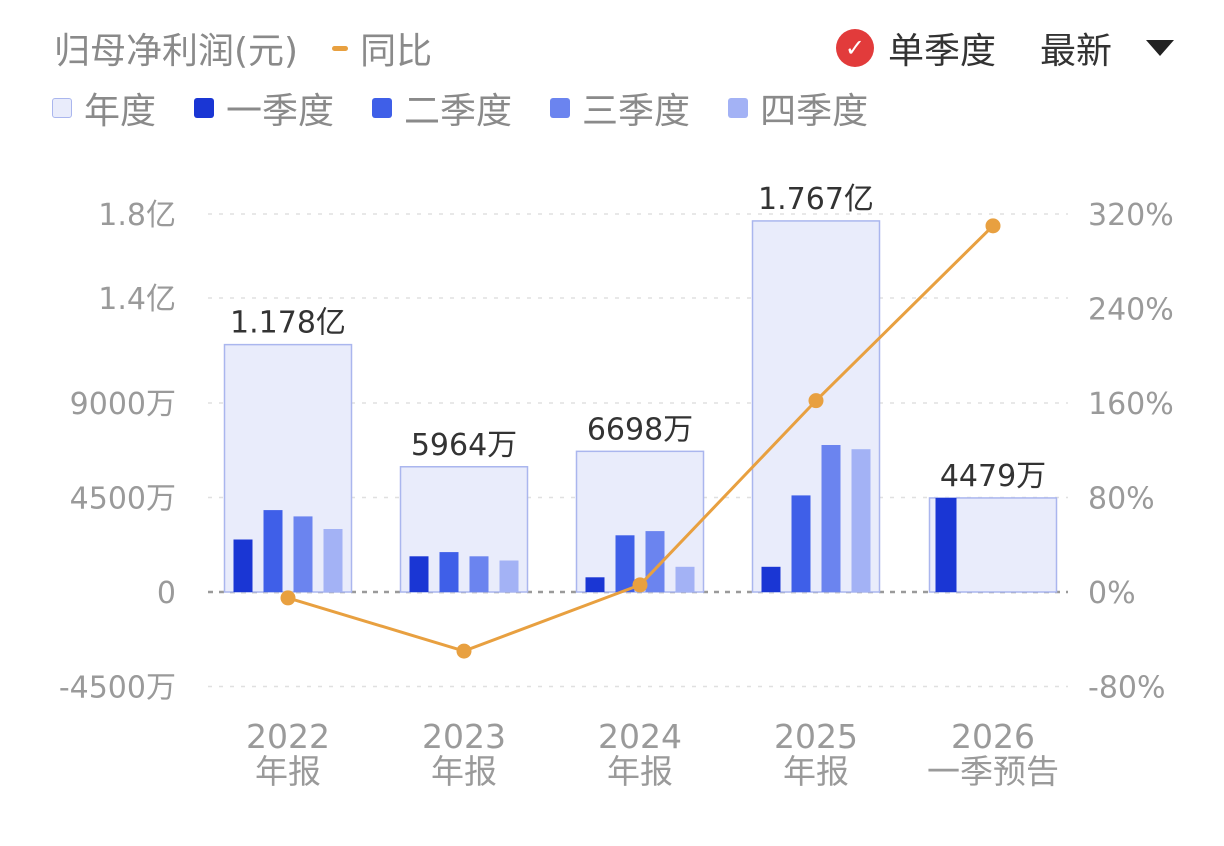 The width and height of the screenshot is (1224, 846). I want to click on yoy-legend-label: 同比, so click(396, 51).